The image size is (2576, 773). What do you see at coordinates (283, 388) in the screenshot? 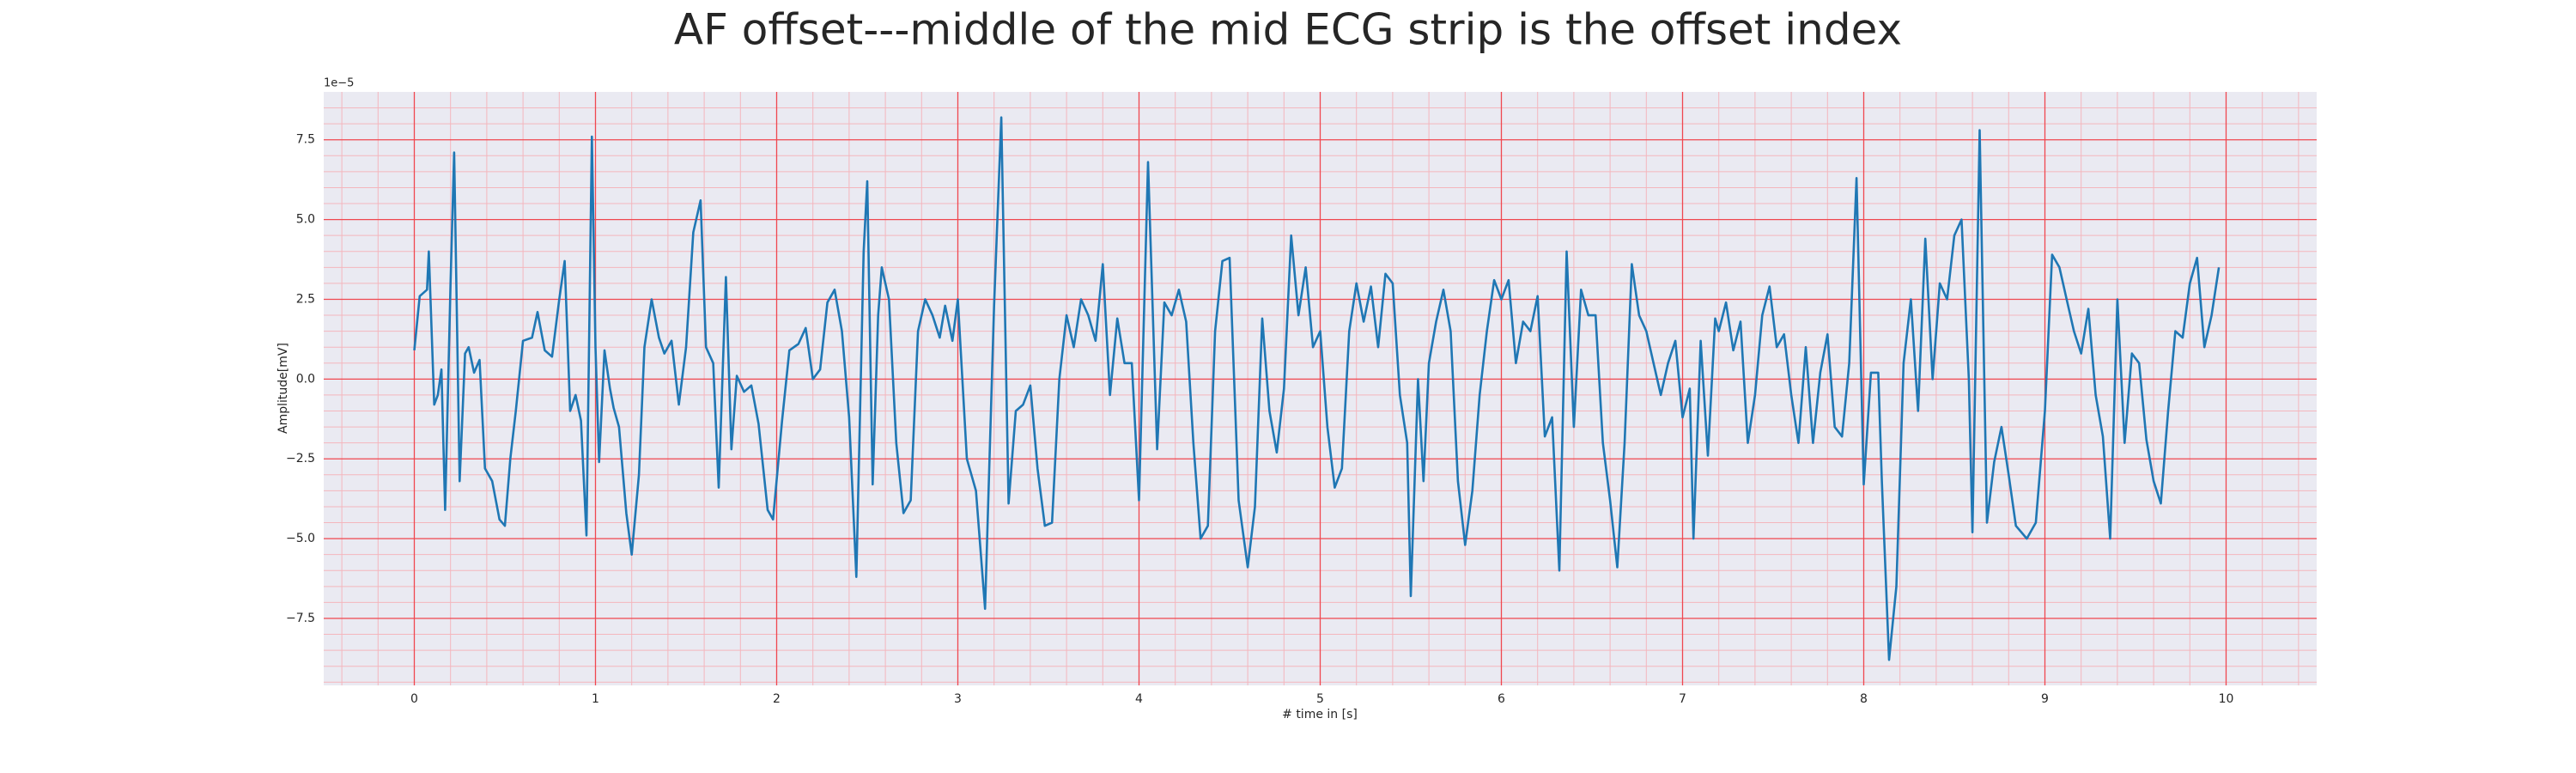
I see `y-axis-label: Amplitude[mV]` at bounding box center [283, 388].